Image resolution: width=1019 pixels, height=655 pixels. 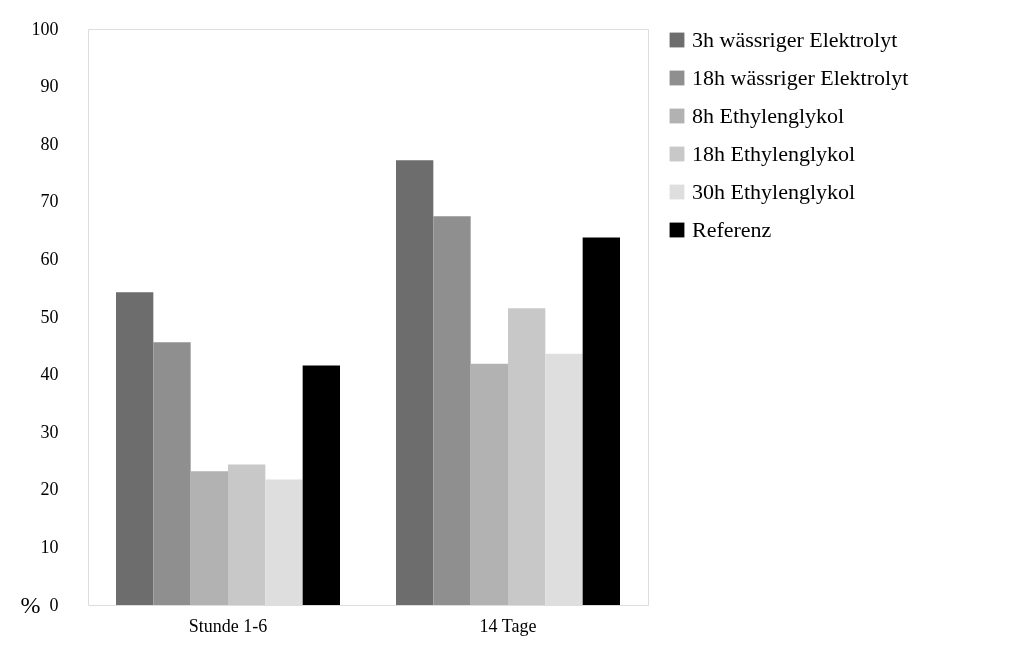 I want to click on y-axis-title: %, so click(x=30, y=604).